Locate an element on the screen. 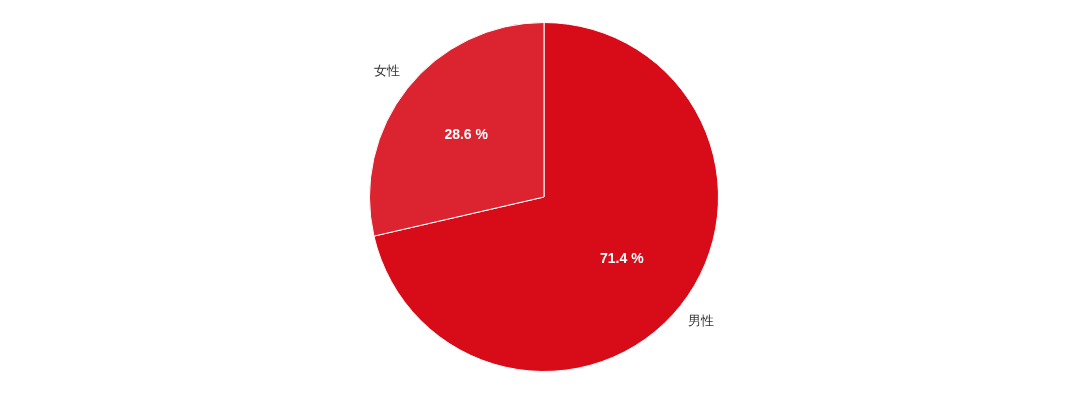 This screenshot has width=1088, height=400. slice-label: 男性 is located at coordinates (701, 321).